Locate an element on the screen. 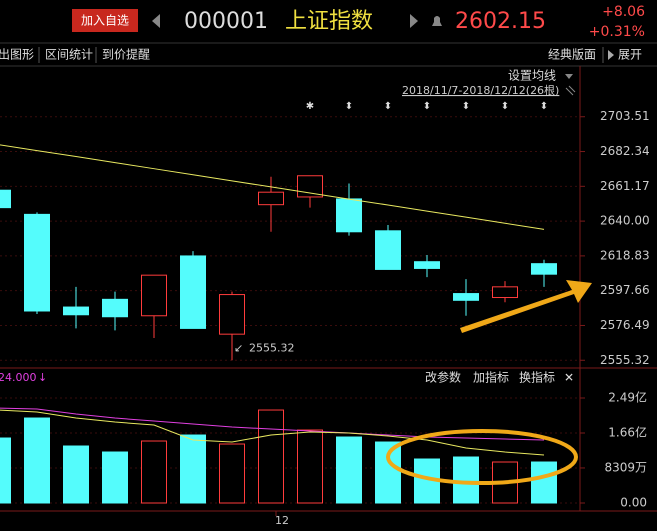 The image size is (657, 531). add-button: 加入自选 is located at coordinates (105, 21).